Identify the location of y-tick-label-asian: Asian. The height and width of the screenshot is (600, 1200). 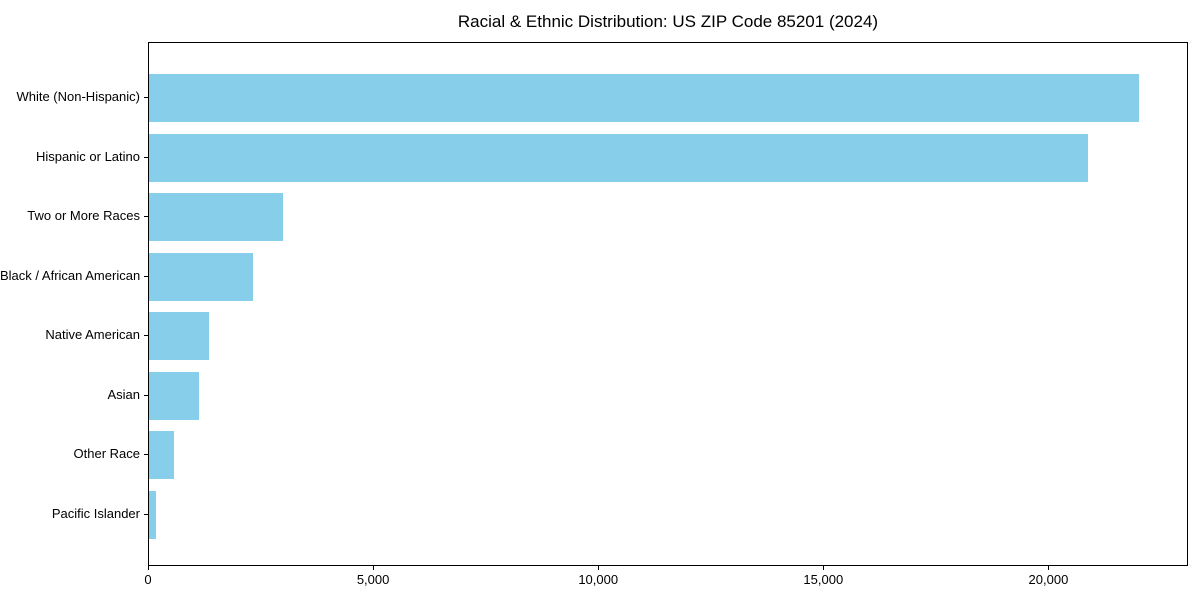
(123, 394).